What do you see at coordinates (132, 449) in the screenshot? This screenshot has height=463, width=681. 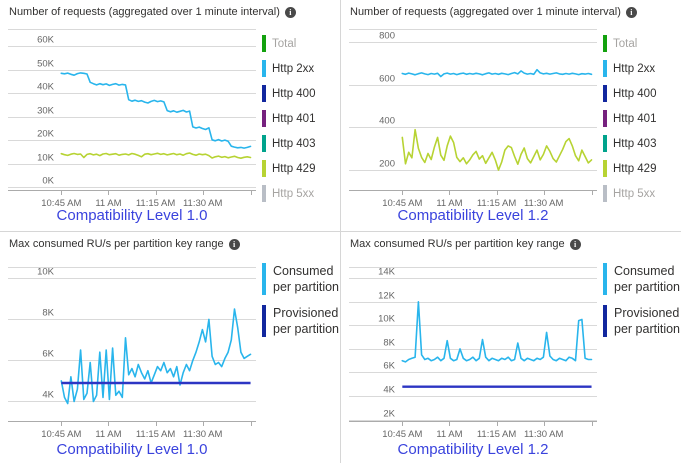 I see `chart-caption: Compatibility Level 1.0` at bounding box center [132, 449].